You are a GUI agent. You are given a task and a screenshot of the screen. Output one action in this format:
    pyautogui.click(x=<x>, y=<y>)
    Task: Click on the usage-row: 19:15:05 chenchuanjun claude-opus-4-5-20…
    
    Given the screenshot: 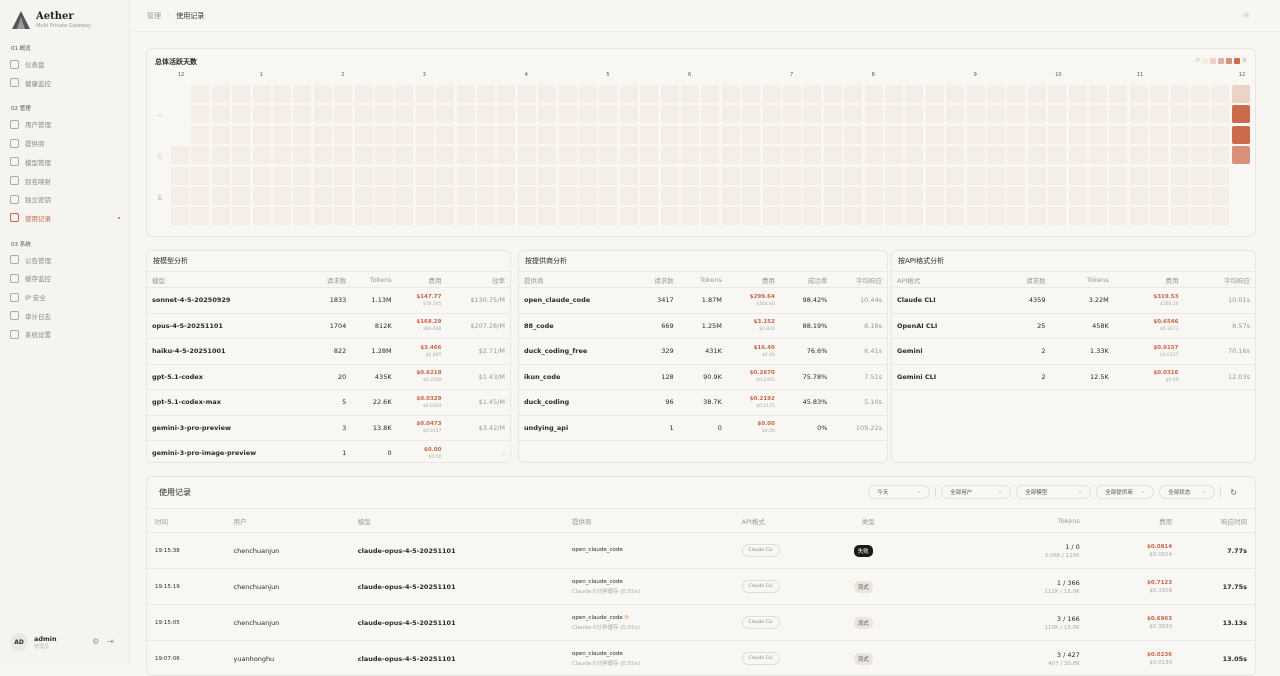 What is the action you would take?
    pyautogui.click(x=701, y=623)
    